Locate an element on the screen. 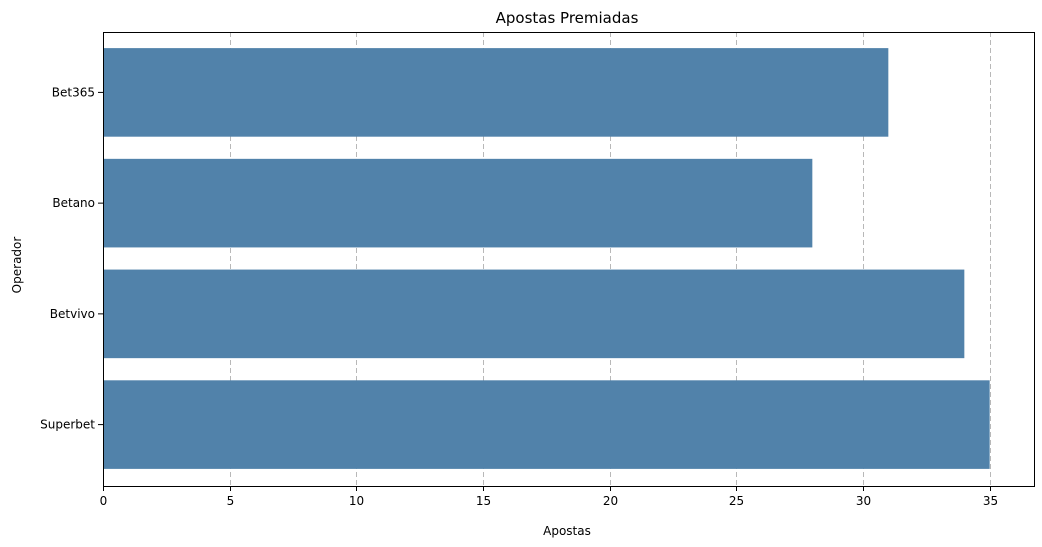 This screenshot has height=547, width=1042. y-axis-ticks: Bet365 Betano Betvivo Superbet is located at coordinates (71, 258).